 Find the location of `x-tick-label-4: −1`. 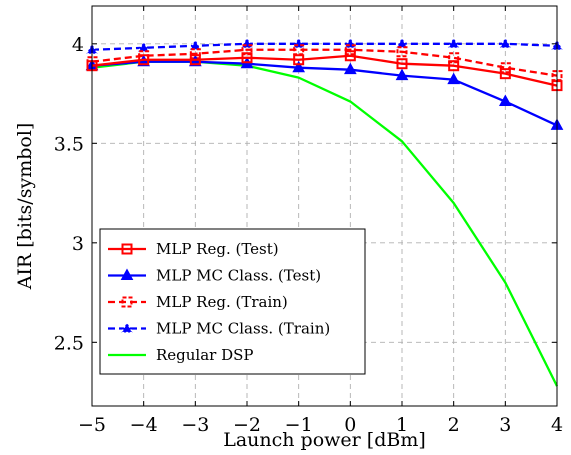

x-tick-label-4: −1 is located at coordinates (299, 425).